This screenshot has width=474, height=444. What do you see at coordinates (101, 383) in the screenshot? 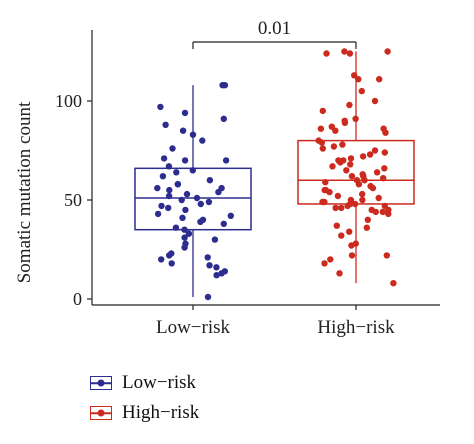
I see `legend-key-dot` at bounding box center [101, 383].